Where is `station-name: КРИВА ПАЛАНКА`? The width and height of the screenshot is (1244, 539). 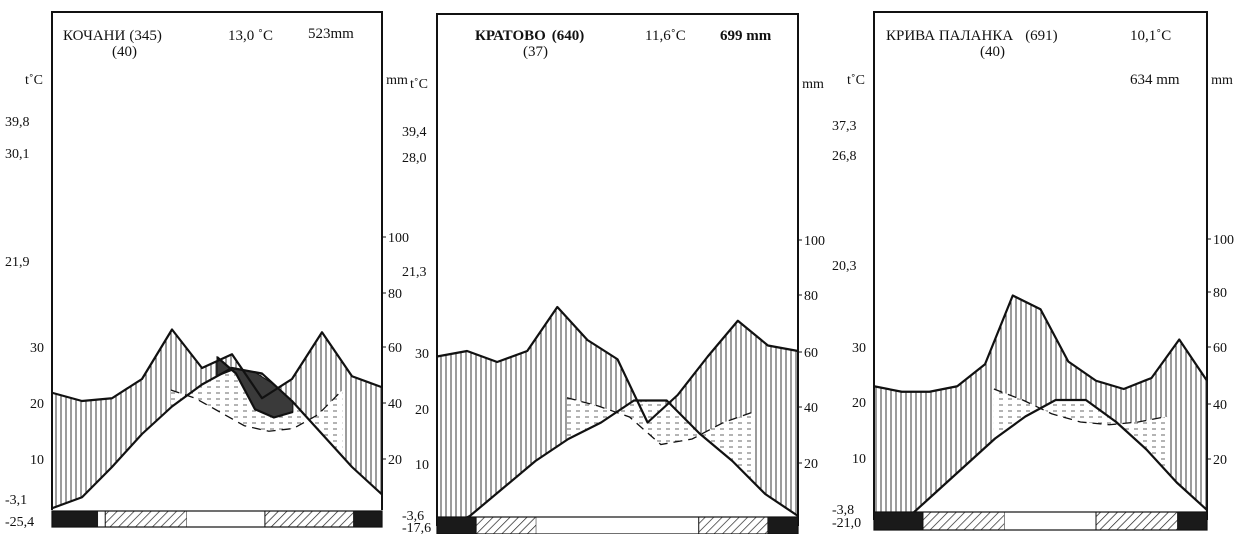 station-name: КРИВА ПАЛАНКА is located at coordinates (949, 36).